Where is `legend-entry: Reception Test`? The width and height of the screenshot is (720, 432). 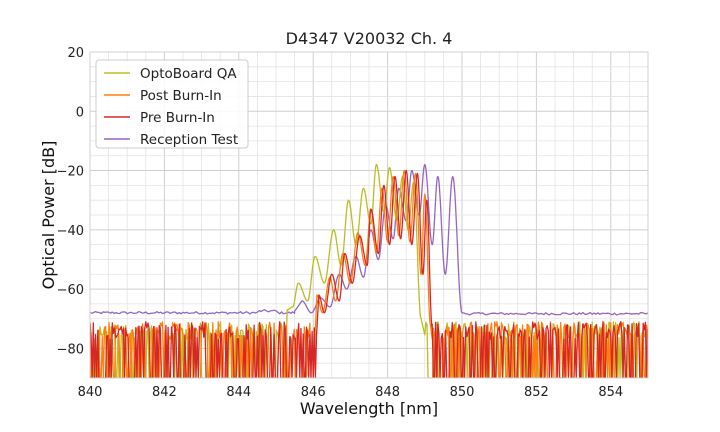
legend-entry: Reception Test is located at coordinates (189, 140).